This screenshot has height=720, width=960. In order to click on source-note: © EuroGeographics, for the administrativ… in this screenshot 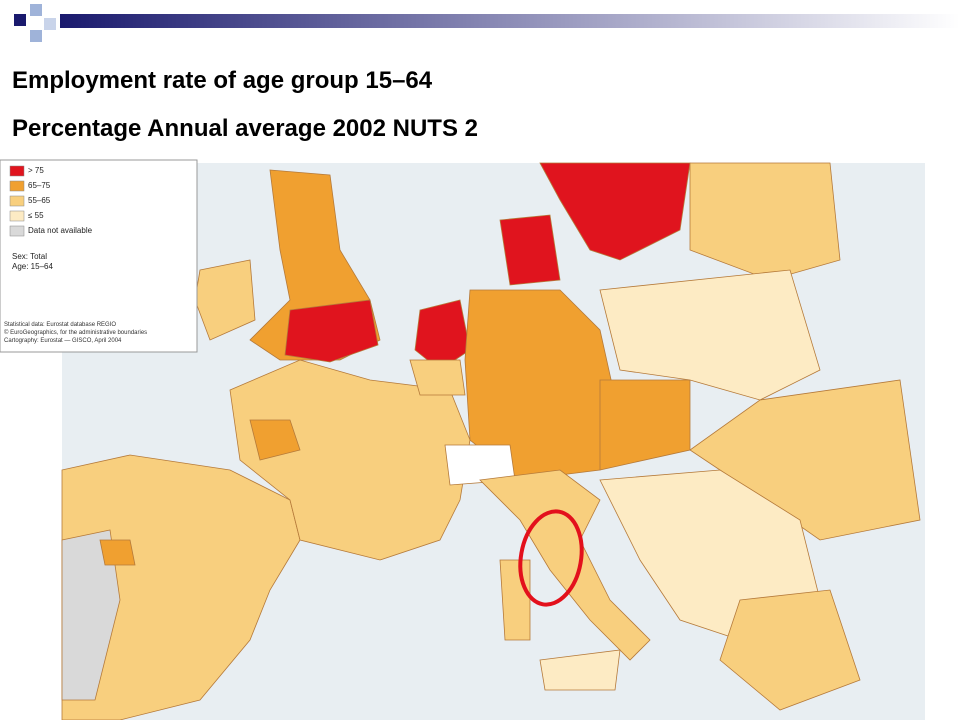, I will do `click(75, 332)`.